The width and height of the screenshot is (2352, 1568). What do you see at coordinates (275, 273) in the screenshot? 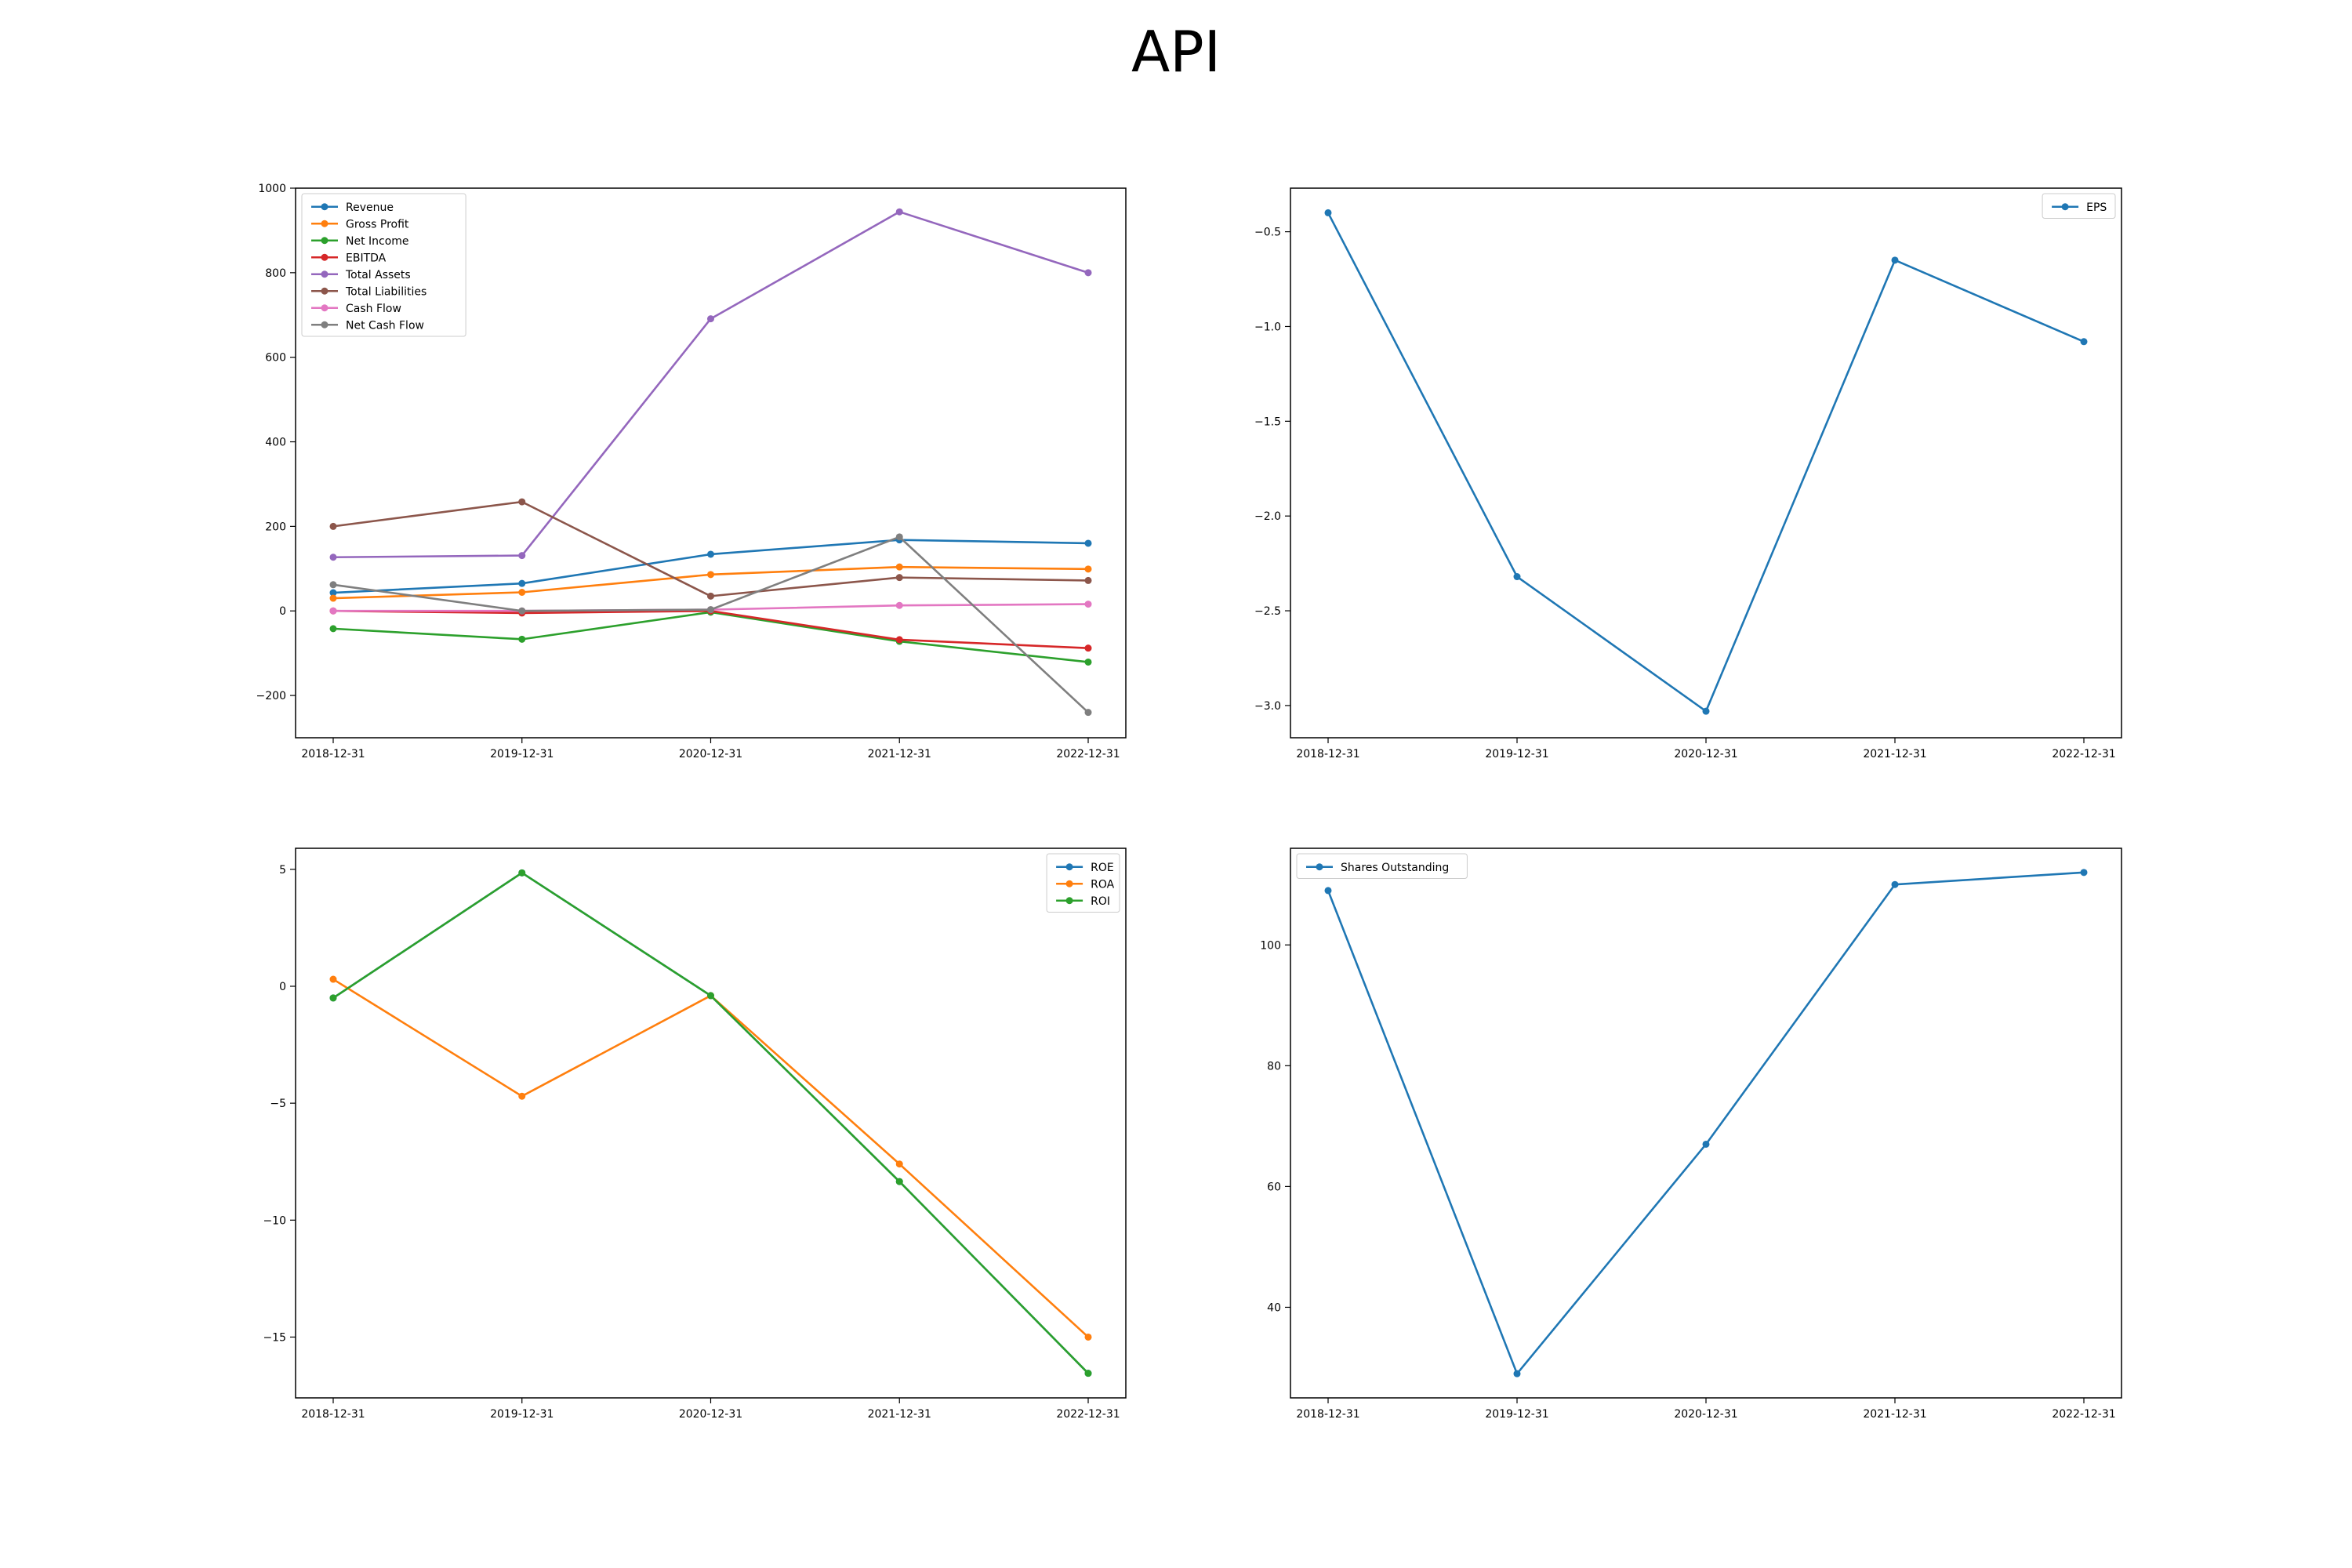
I see `y-tick-label: 800` at bounding box center [275, 273].